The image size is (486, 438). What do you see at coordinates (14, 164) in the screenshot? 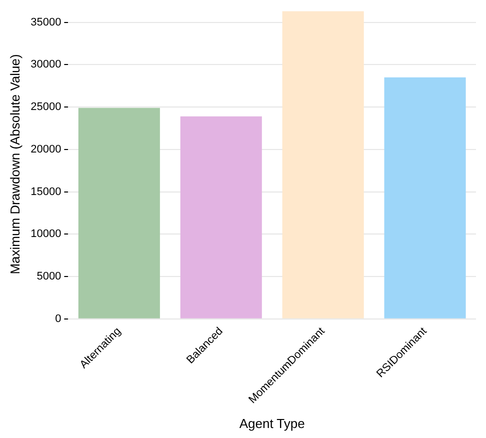
I see `y-axis-title: Maximum Drawdown (Absolute Value)` at bounding box center [14, 164].